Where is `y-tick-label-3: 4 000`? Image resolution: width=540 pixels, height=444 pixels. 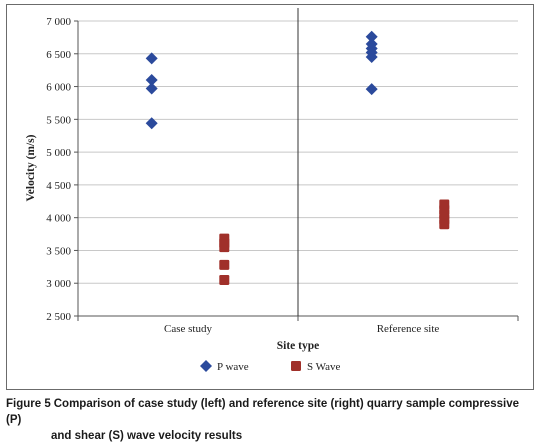 y-tick-label-3: 4 000 is located at coordinates (58, 219).